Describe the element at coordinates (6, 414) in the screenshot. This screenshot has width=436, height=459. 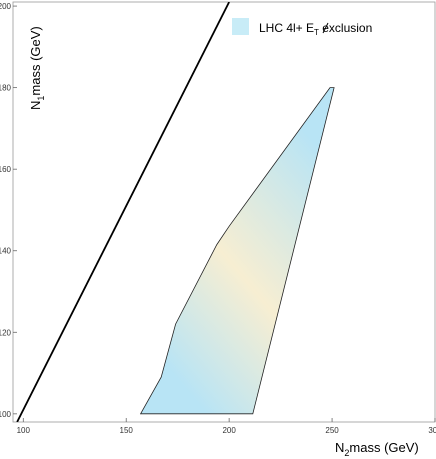
I see `y-tick-label: 100` at that location.